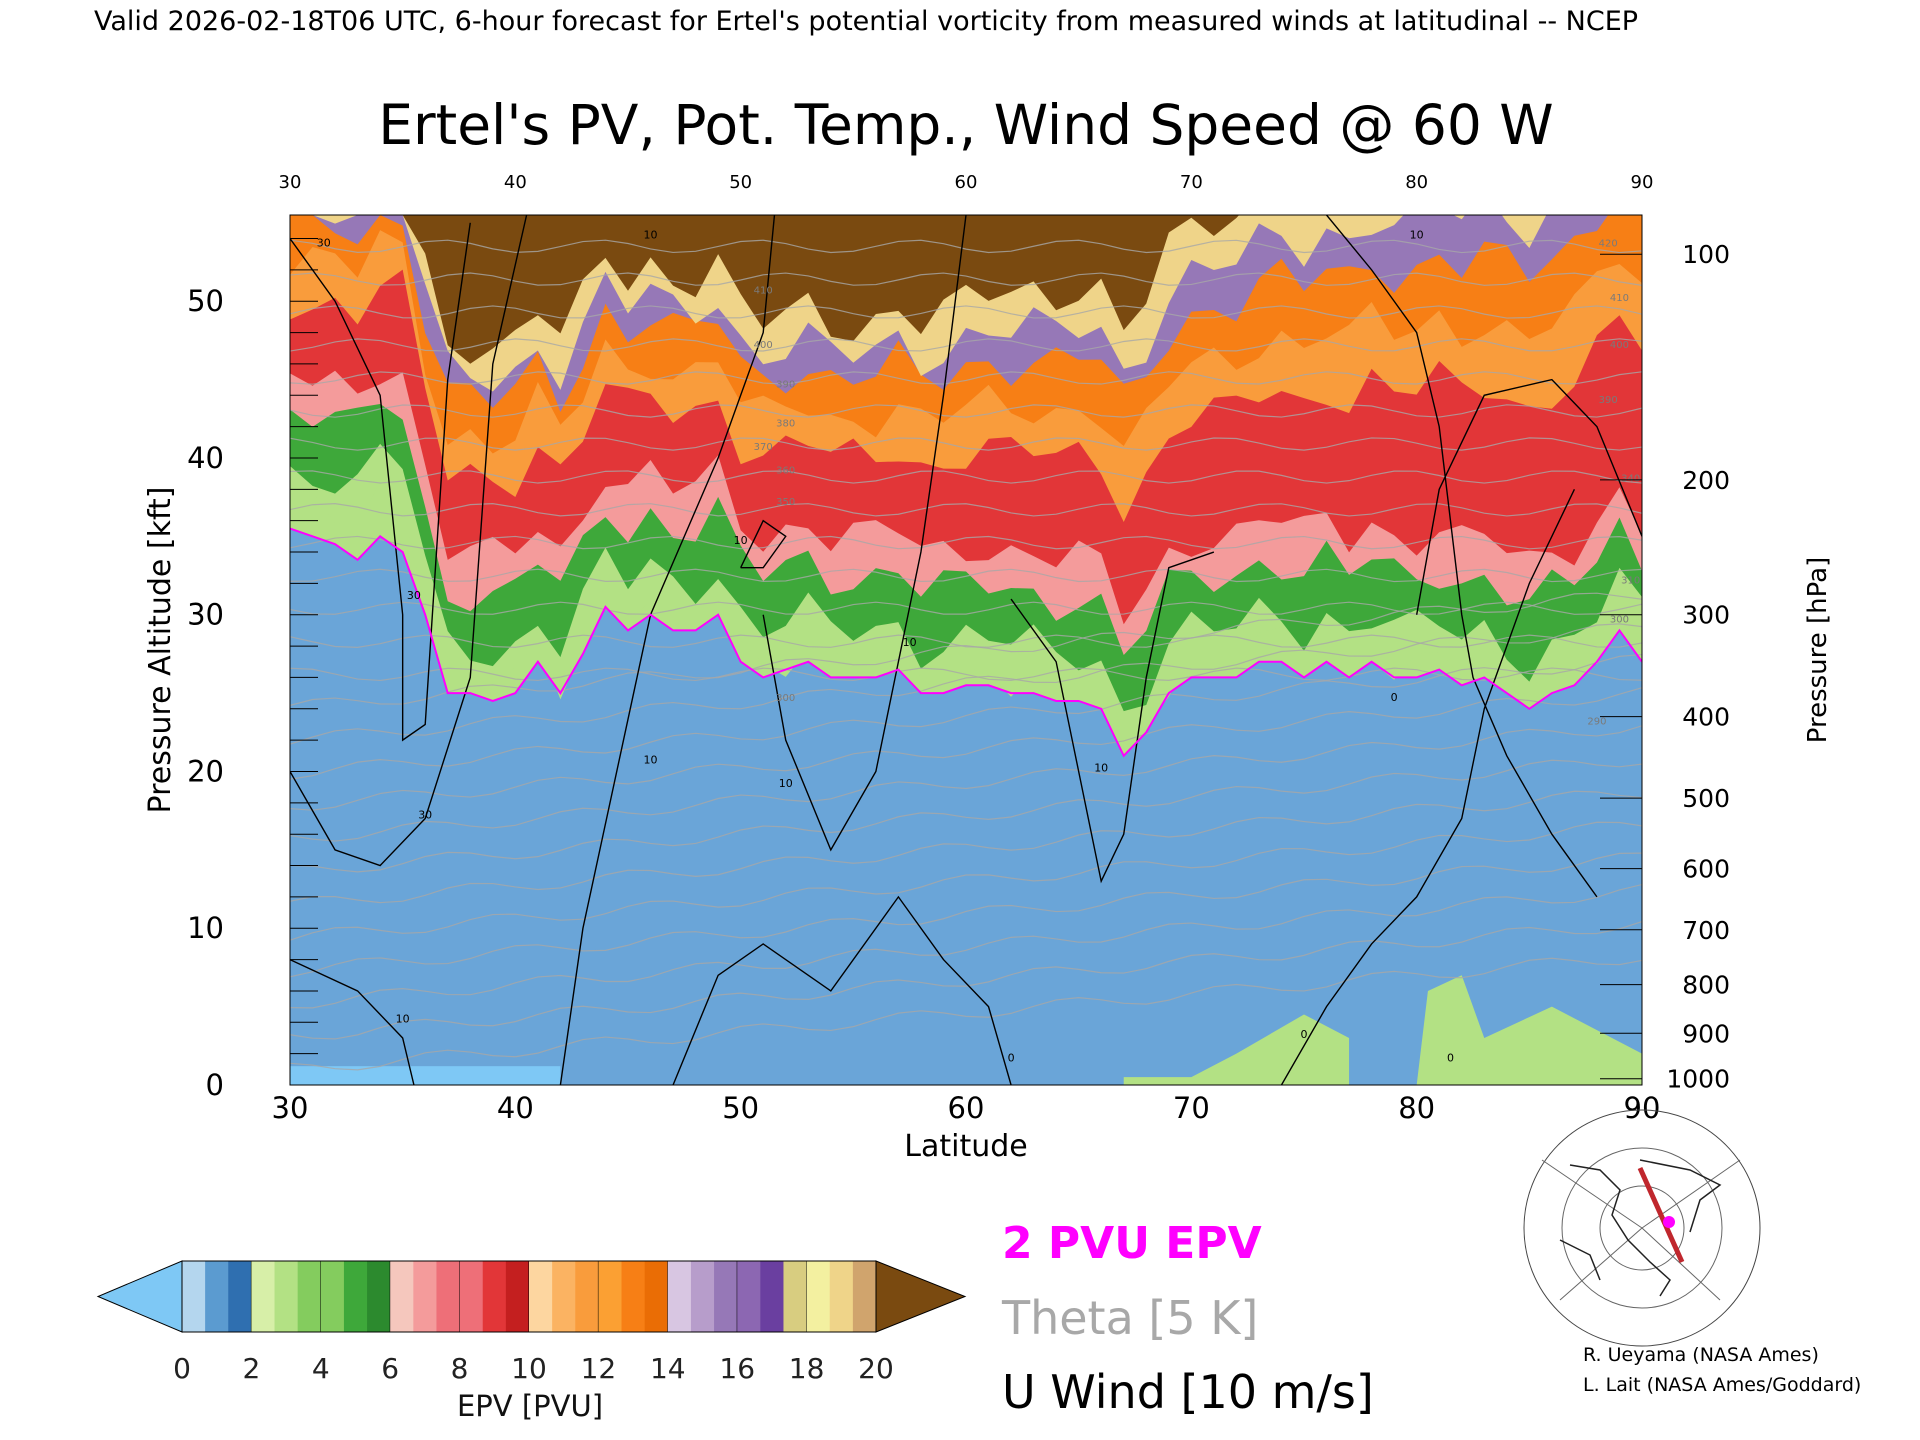 The image size is (1920, 1440). Describe the element at coordinates (205, 458) in the screenshot. I see `y-tick-label: 40` at that location.